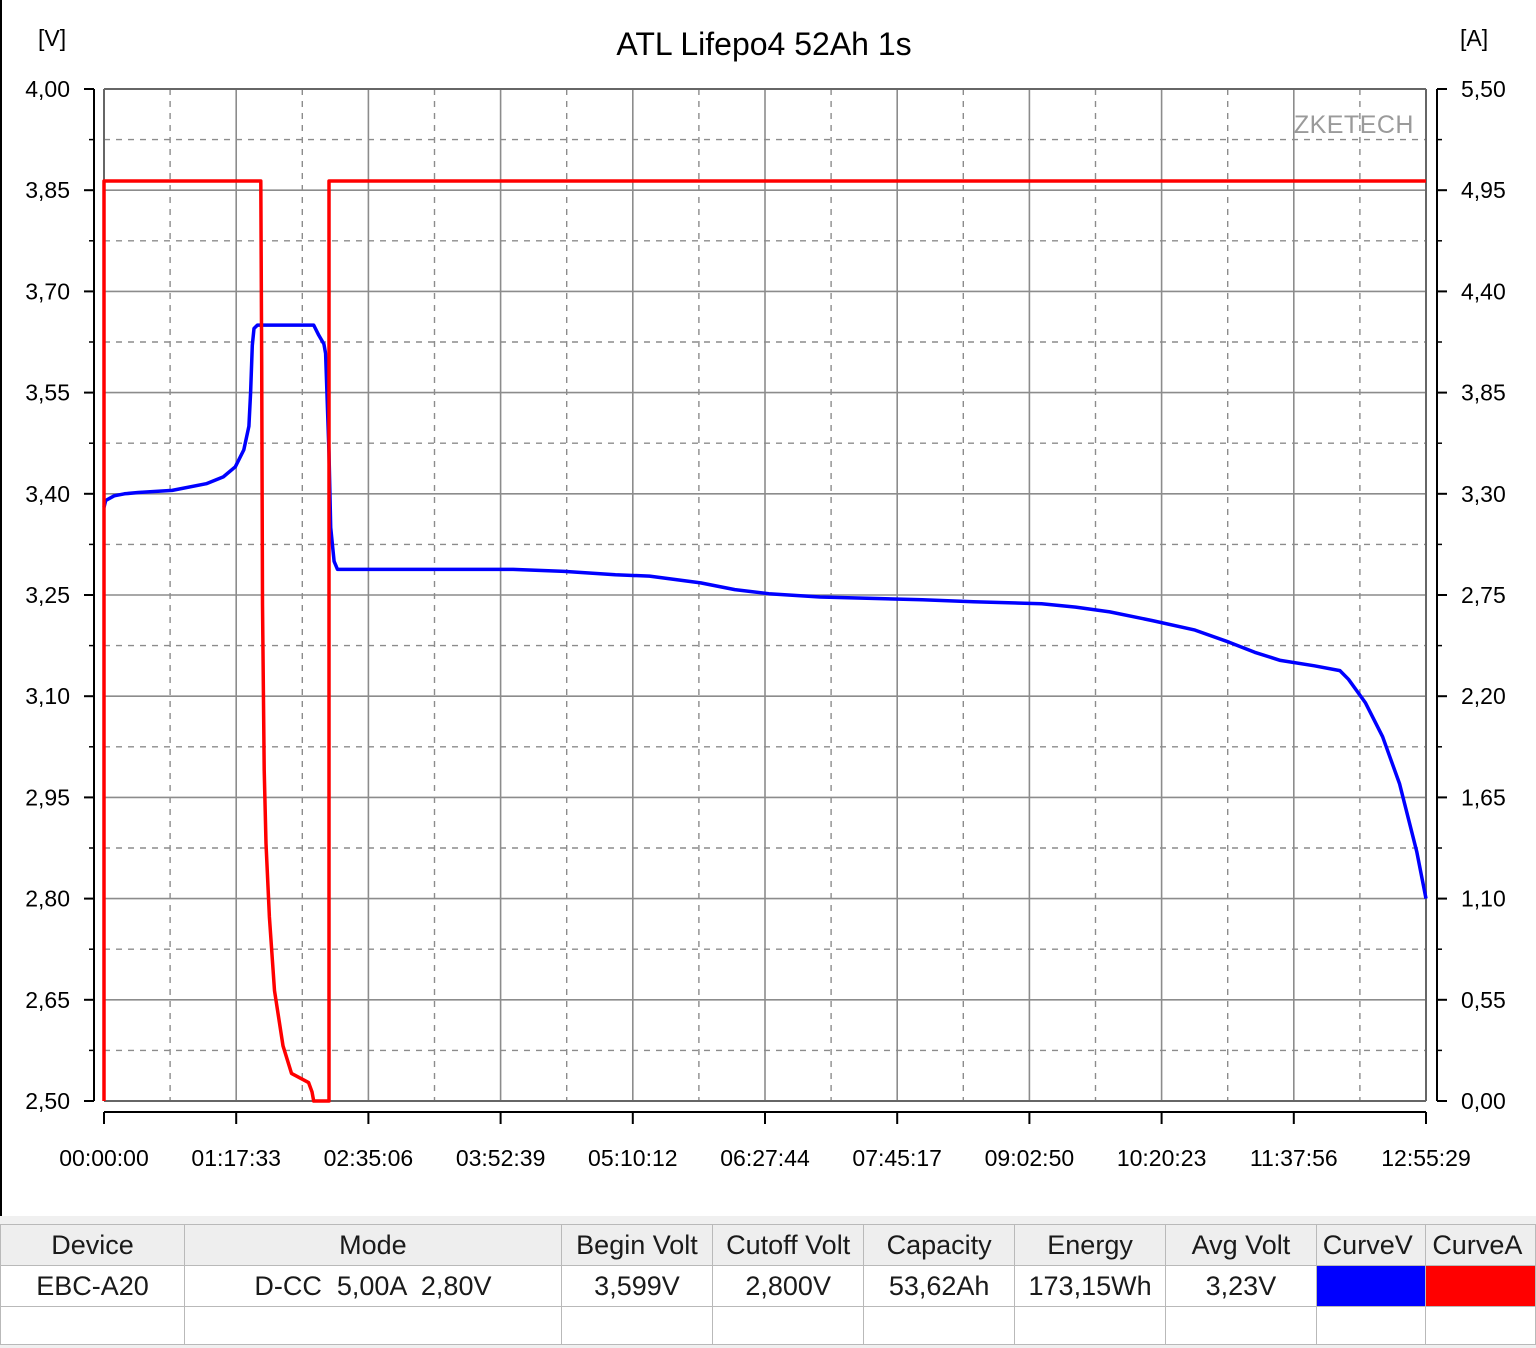 The width and height of the screenshot is (1536, 1348). What do you see at coordinates (897, 1158) in the screenshot?
I see `x-tick-label: 07:45:17` at bounding box center [897, 1158].